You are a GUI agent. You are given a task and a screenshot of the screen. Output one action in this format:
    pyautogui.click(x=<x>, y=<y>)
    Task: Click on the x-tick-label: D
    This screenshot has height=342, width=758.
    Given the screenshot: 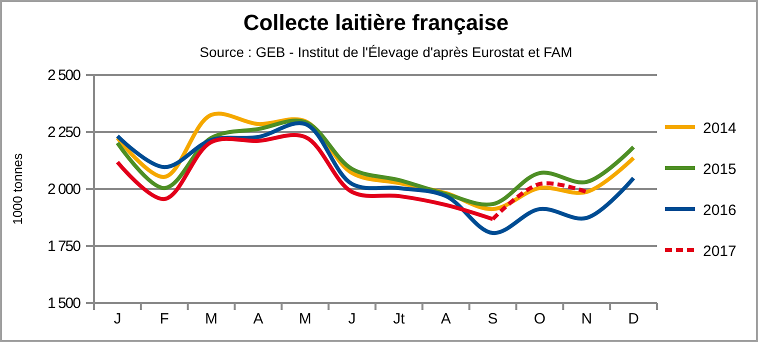 What is the action you would take?
    pyautogui.click(x=634, y=319)
    